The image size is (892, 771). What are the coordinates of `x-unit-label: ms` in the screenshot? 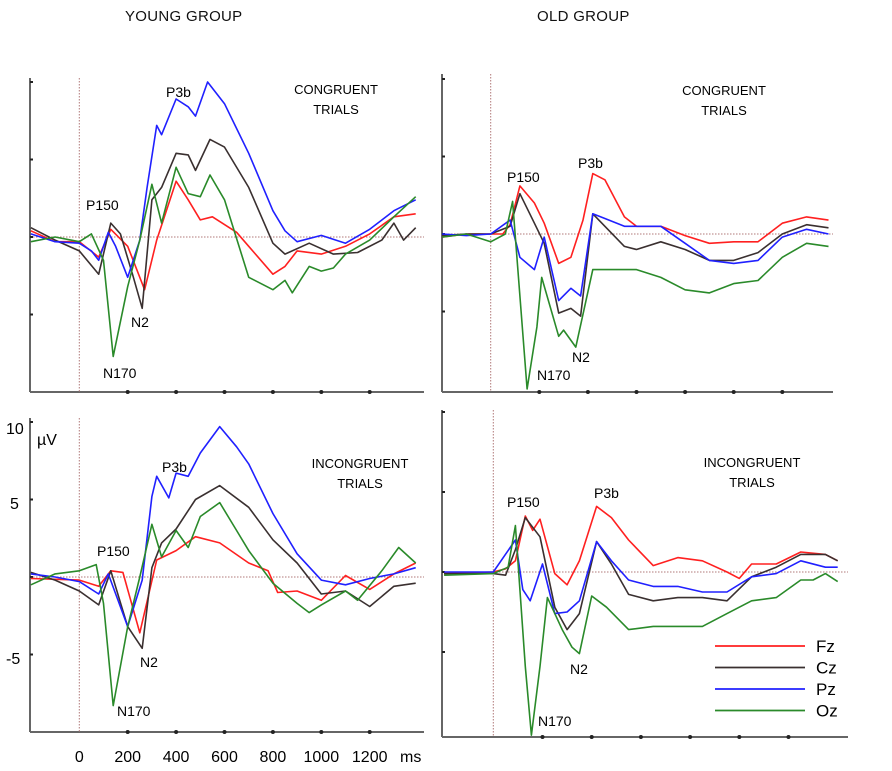 It's located at (410, 757).